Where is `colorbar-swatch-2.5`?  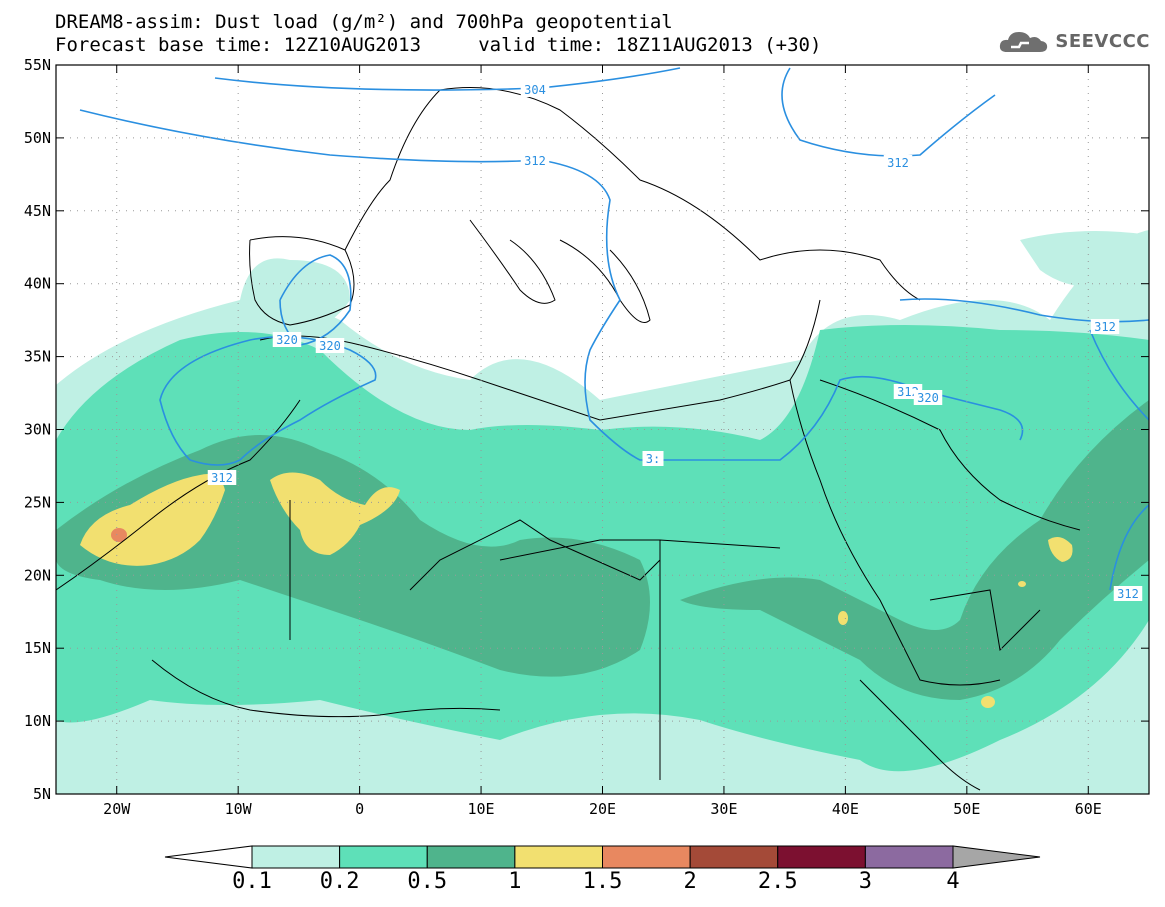 colorbar-swatch-2.5 is located at coordinates (821, 857).